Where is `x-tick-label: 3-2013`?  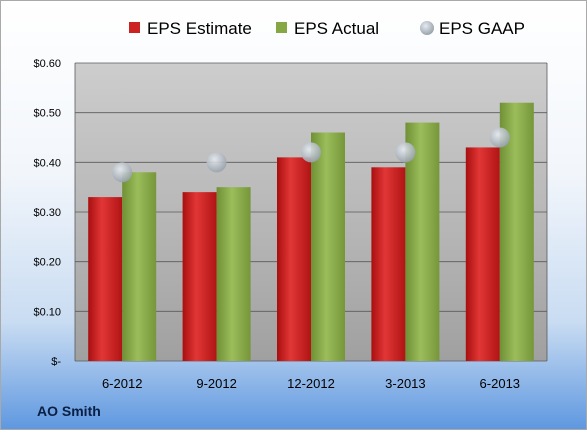 x-tick-label: 3-2013 is located at coordinates (405, 383).